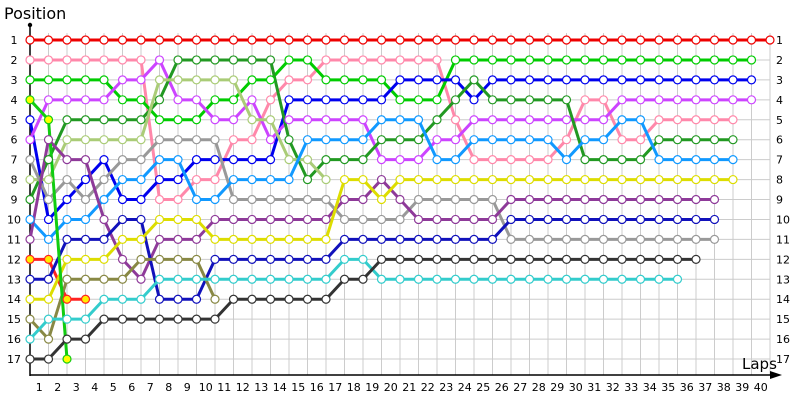 This screenshot has width=800, height=400. Describe the element at coordinates (113, 387) in the screenshot. I see `x-tick-label: 5` at that location.